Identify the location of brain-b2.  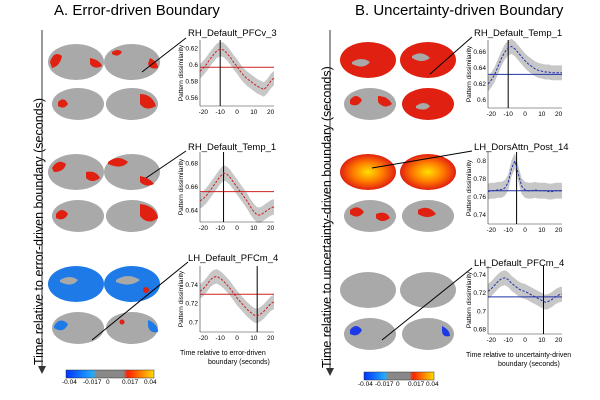
(398, 193).